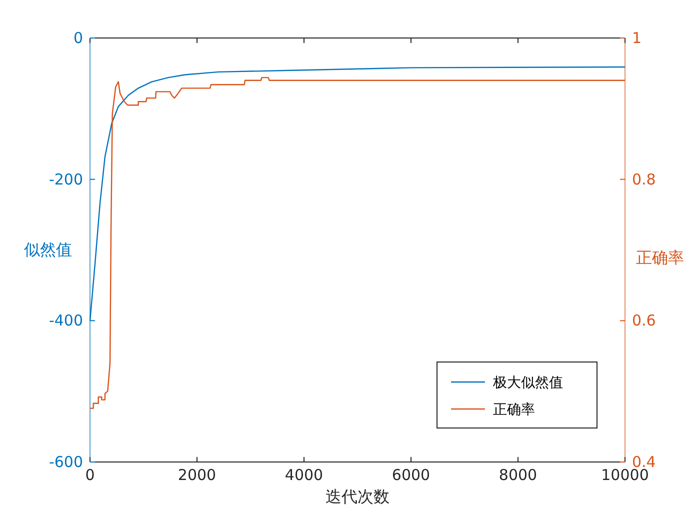 The width and height of the screenshot is (691, 518). I want to click on y2-tick-label: 1, so click(637, 38).